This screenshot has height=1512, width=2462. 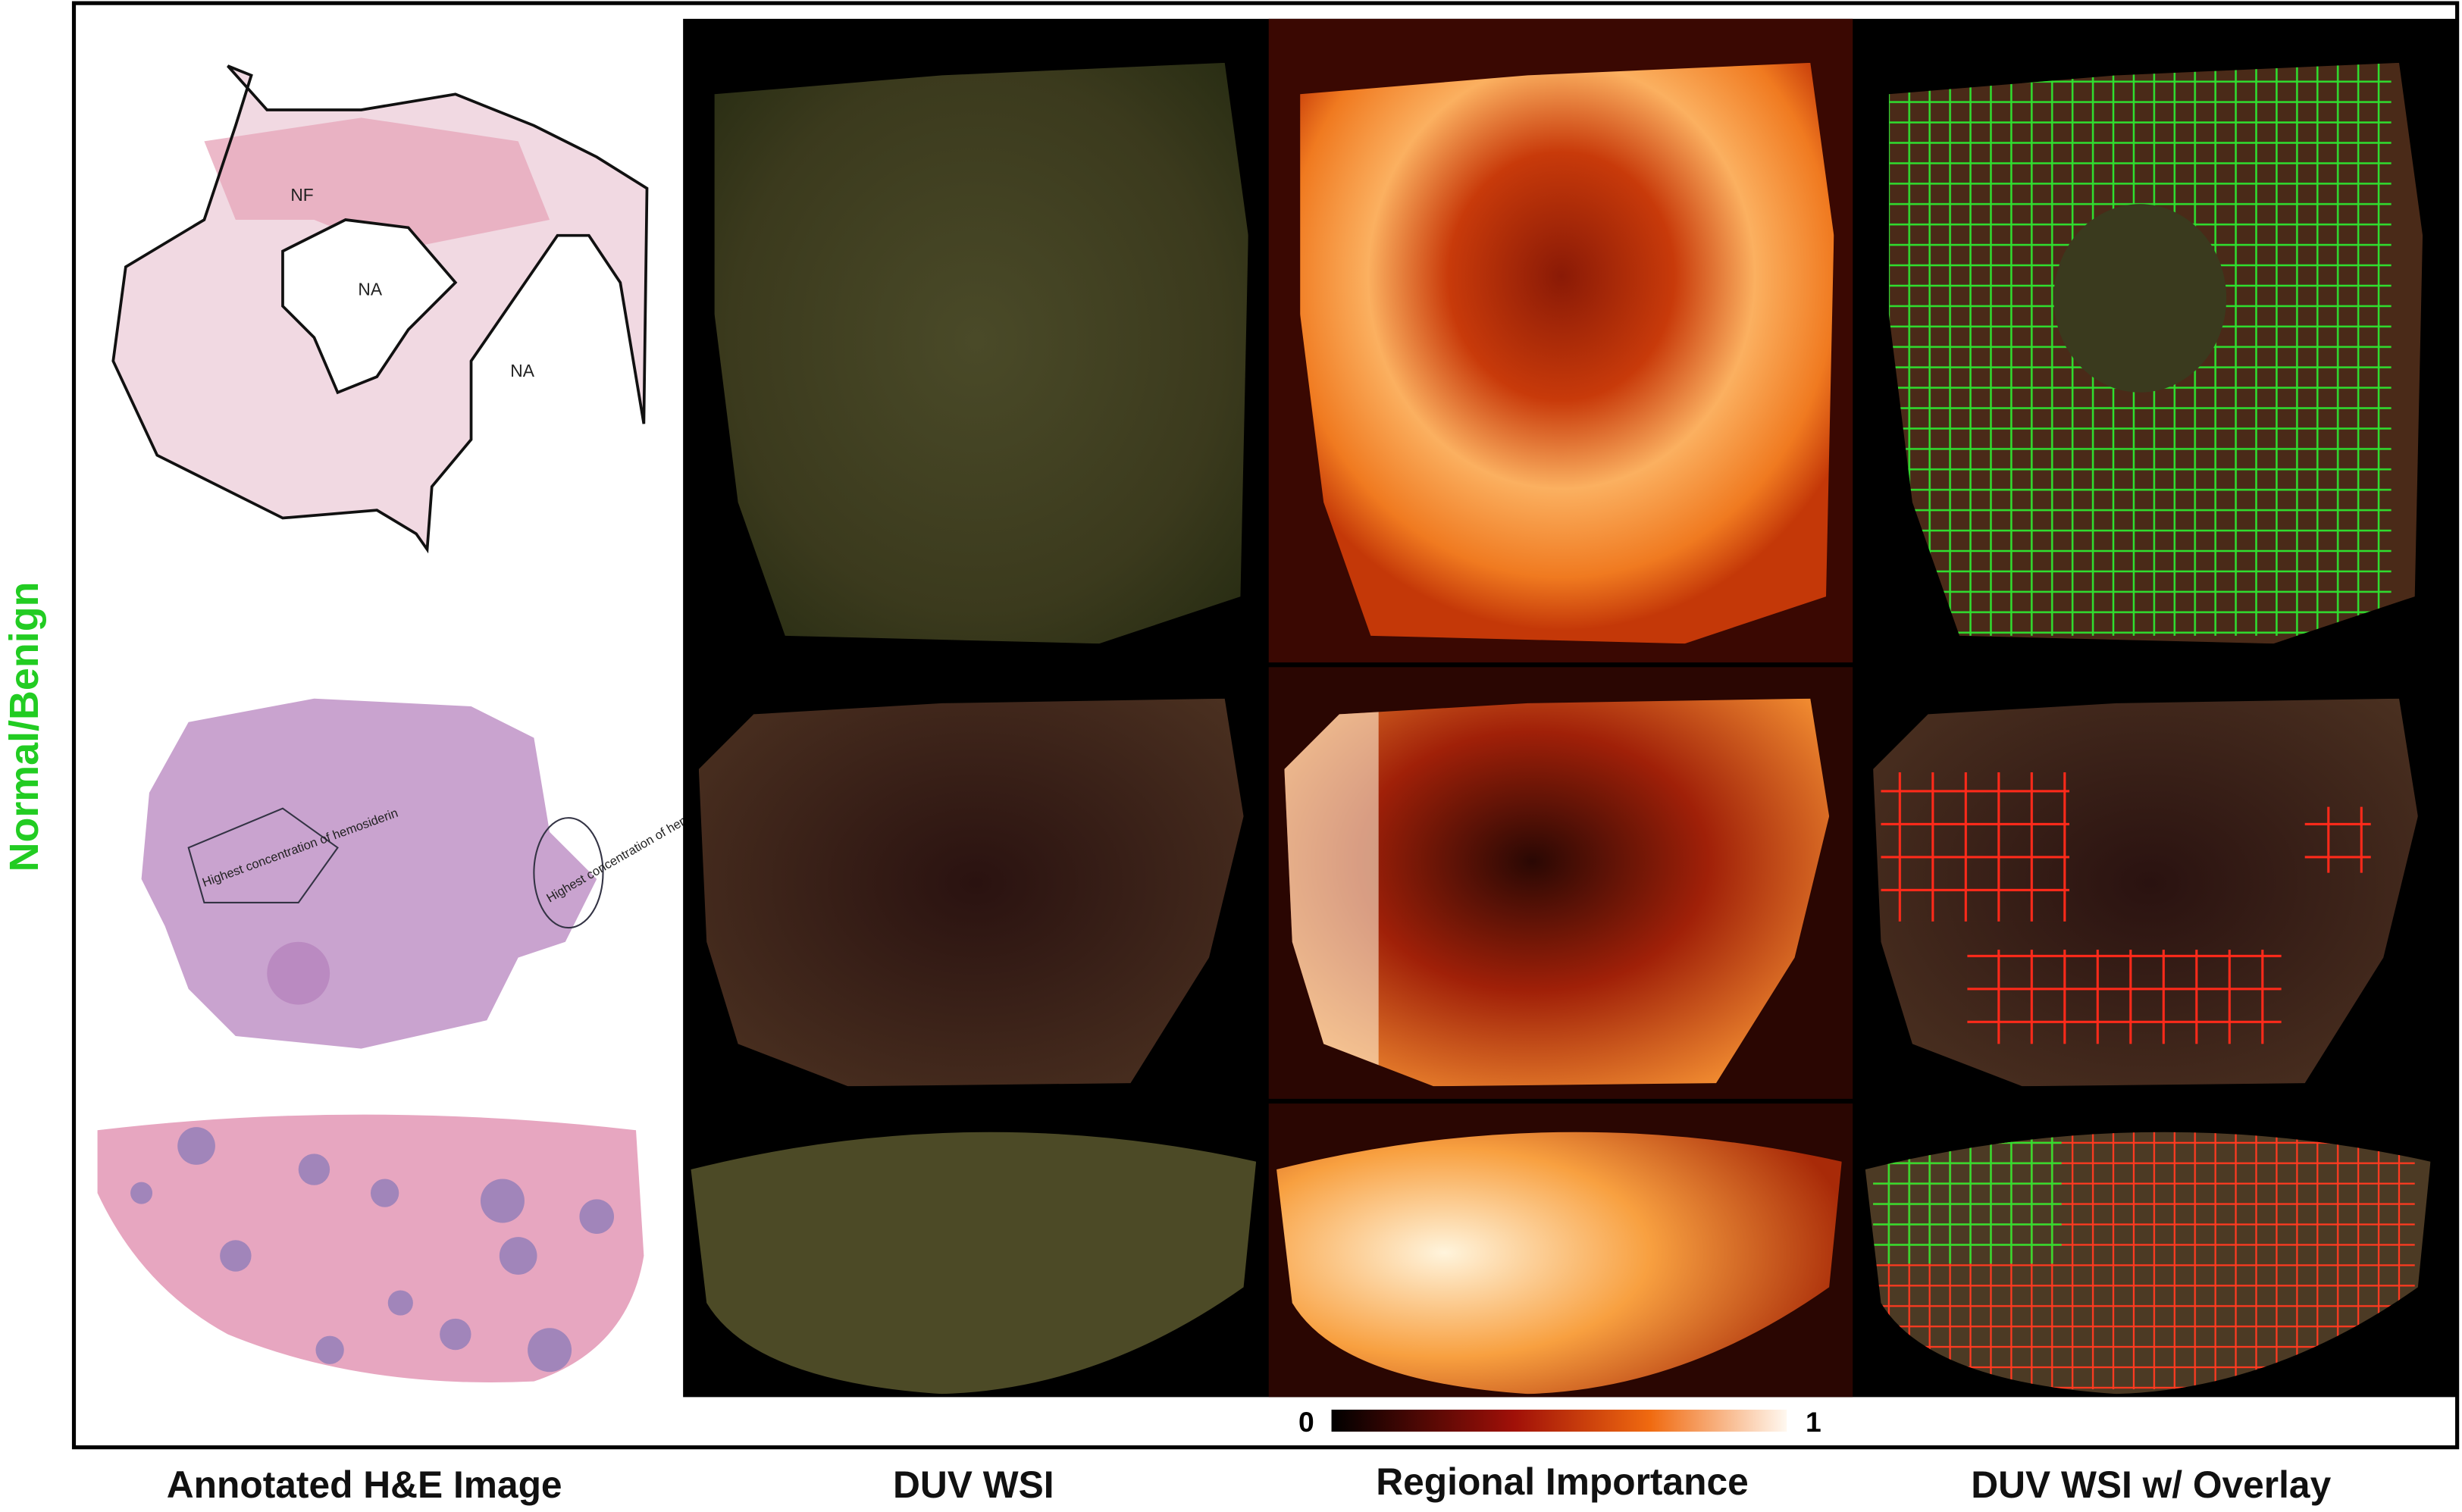 I want to click on duv-top, so click(x=981, y=353).